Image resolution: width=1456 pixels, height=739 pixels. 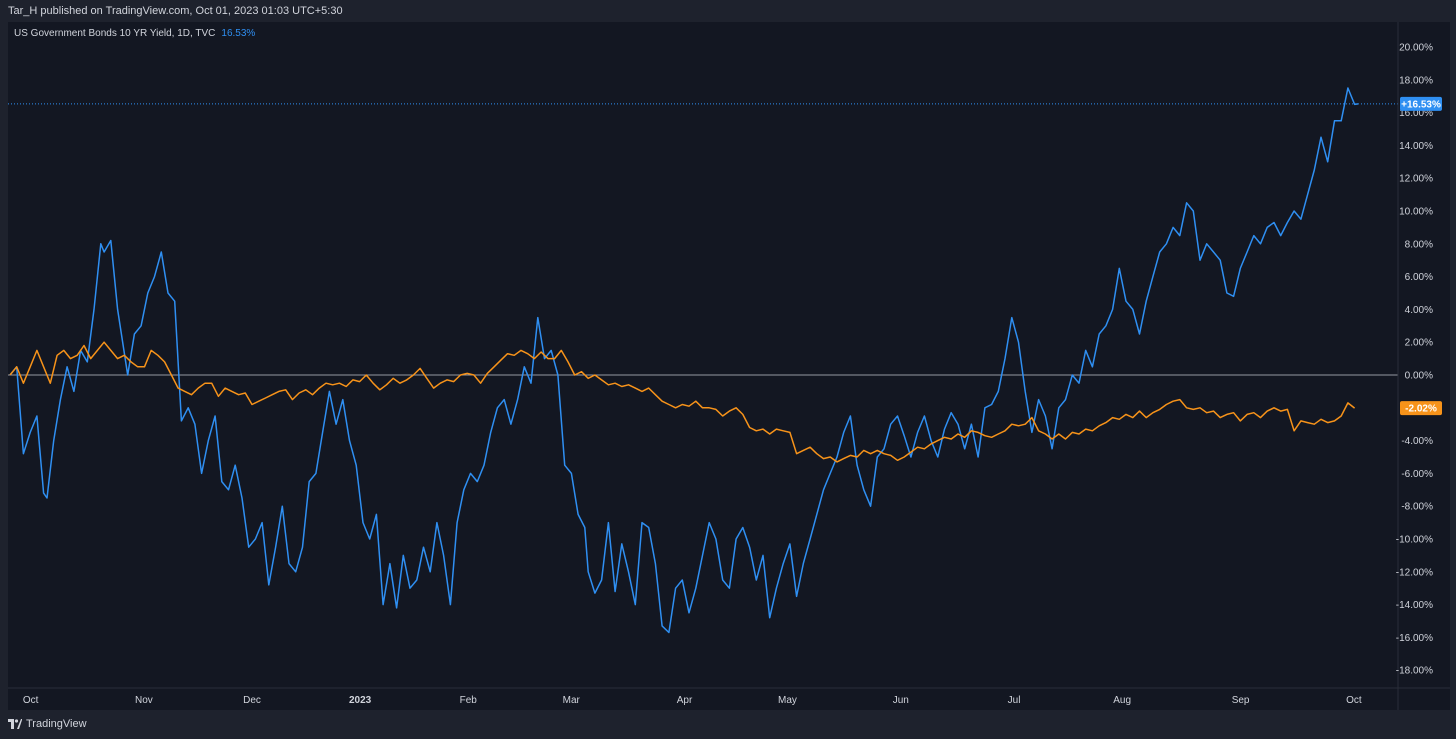 I want to click on last-value-badge-label: +16.53%, so click(x=1421, y=104).